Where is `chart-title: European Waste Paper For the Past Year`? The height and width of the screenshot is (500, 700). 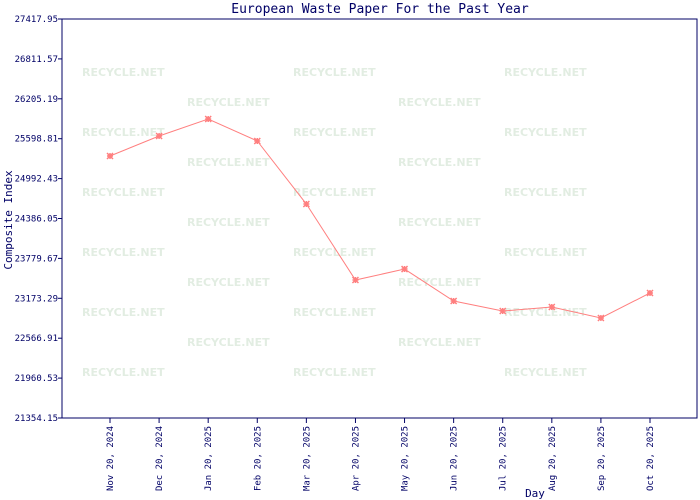 chart-title: European Waste Paper For the Past Year is located at coordinates (380, 9).